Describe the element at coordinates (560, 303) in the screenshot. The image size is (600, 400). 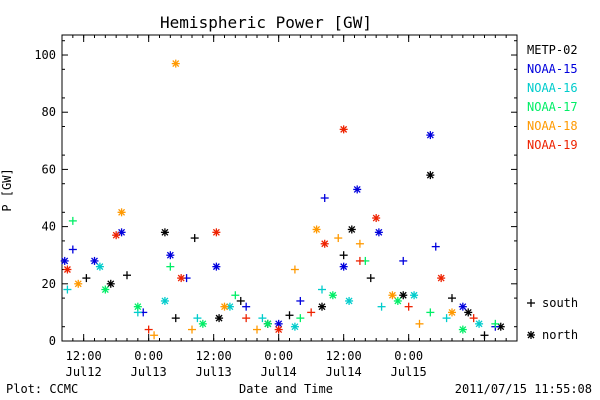
I see `marker-legend-south: south` at that location.